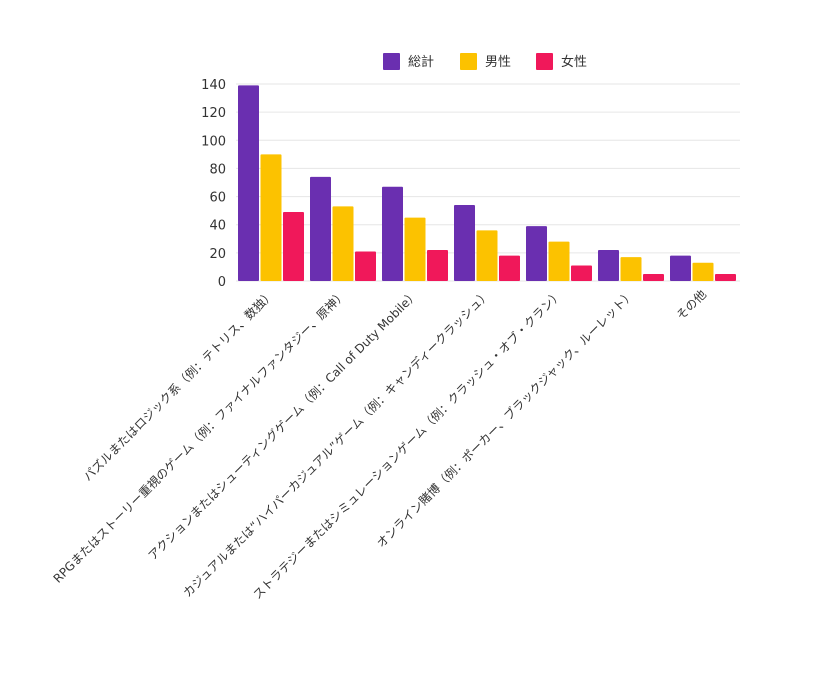 The width and height of the screenshot is (820, 700). I want to click on x-category-label: その他, so click(691, 304).